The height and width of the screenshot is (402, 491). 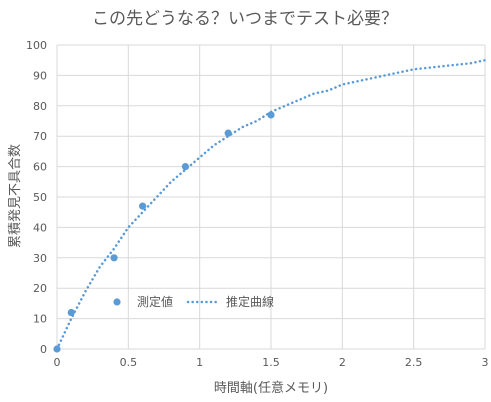 What do you see at coordinates (40, 197) in the screenshot?
I see `y-tick-label: 50` at bounding box center [40, 197].